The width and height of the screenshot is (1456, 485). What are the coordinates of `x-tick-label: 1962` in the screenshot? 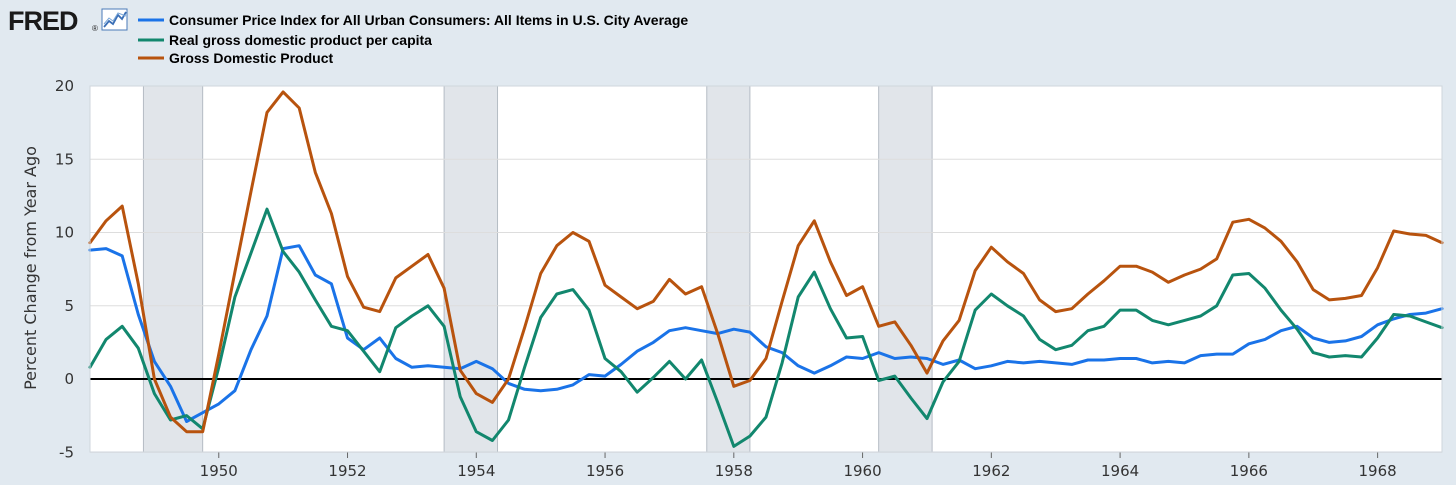 It's located at (991, 471).